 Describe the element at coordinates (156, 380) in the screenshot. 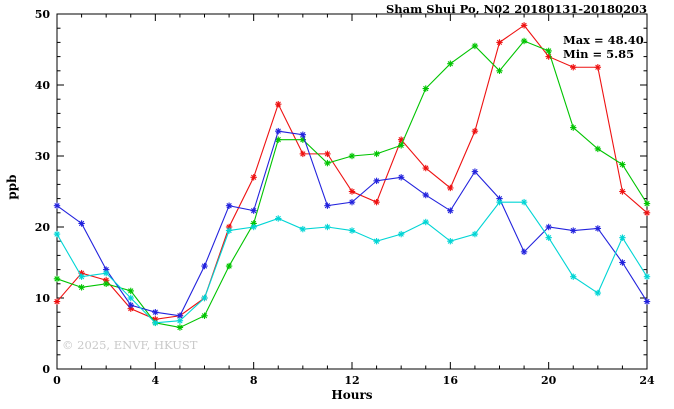

I see `svg-text: 4` at that location.